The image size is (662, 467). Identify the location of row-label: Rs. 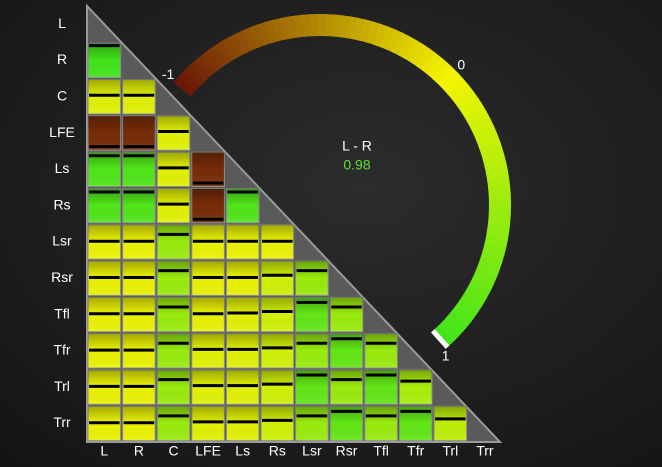
(61, 204).